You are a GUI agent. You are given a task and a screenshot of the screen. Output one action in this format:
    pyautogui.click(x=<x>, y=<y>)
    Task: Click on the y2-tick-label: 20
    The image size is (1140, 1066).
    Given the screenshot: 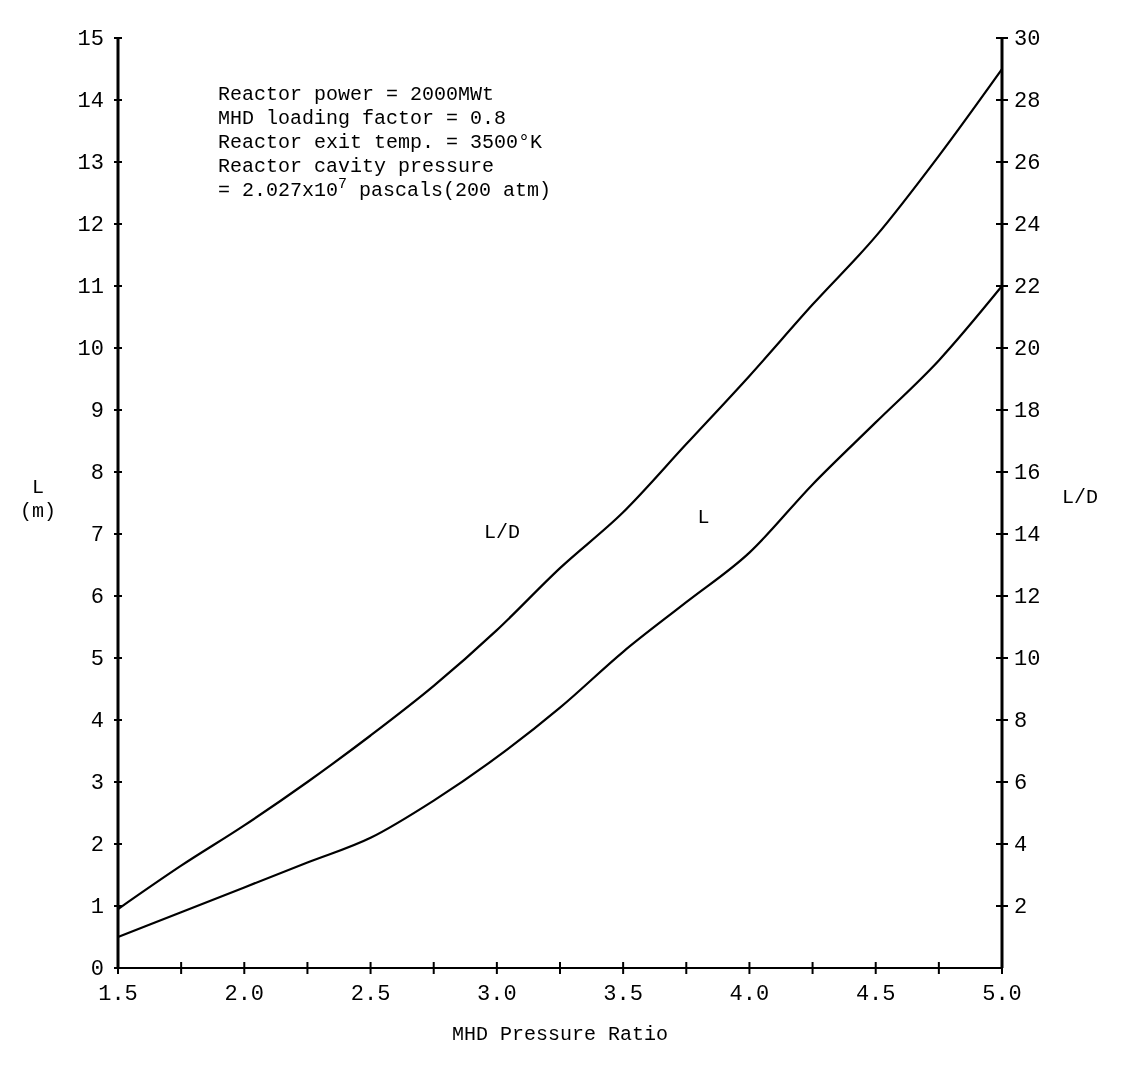 What is the action you would take?
    pyautogui.click(x=1027, y=349)
    